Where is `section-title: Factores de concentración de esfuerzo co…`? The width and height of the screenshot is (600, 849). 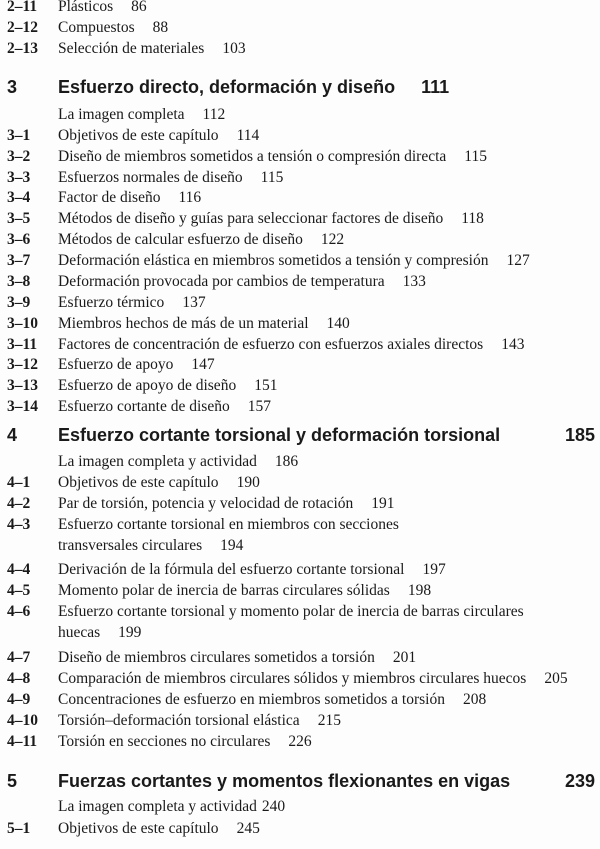 section-title: Factores de concentración de esfuerzo co… is located at coordinates (291, 345).